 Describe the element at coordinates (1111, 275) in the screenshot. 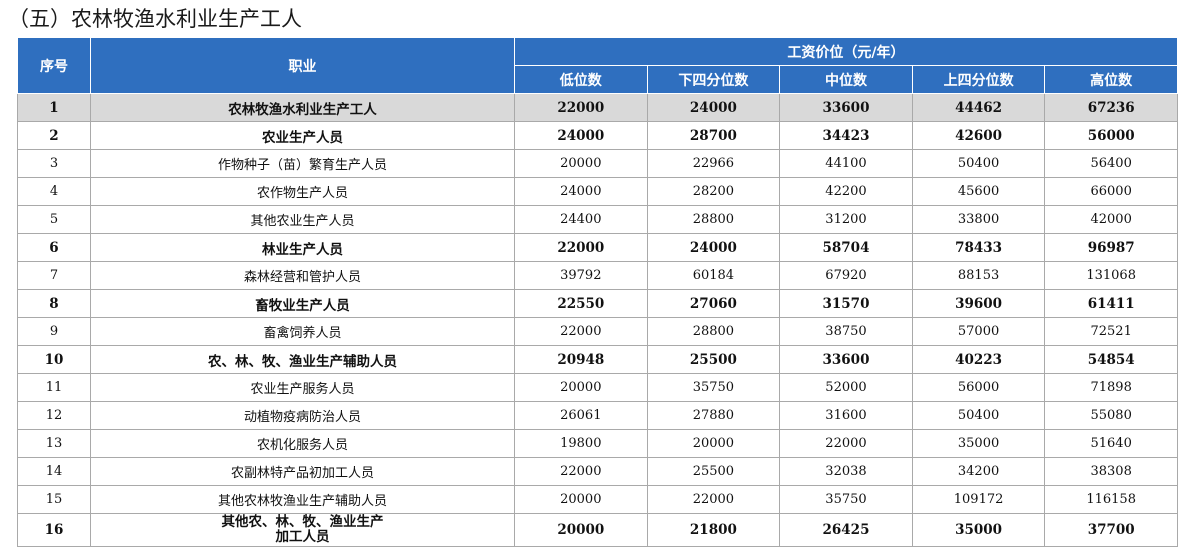

I see `high-value: 131068` at that location.